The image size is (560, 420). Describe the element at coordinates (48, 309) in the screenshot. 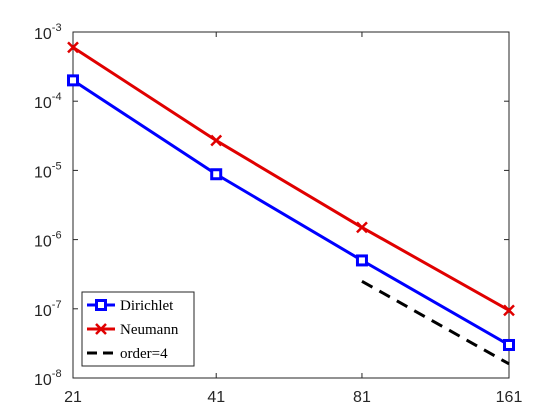

I see `y-tick-label: 10⁻⁷` at that location.